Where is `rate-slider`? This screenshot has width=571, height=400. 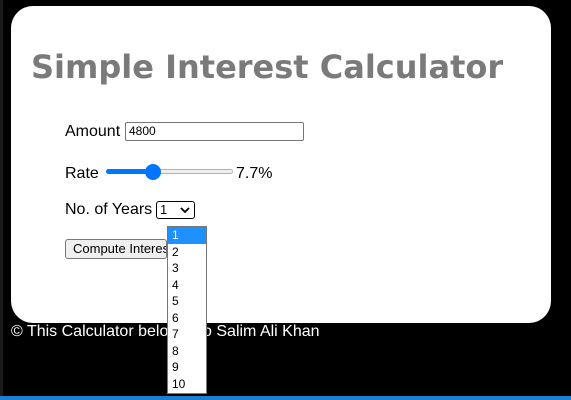
rate-slider is located at coordinates (169, 172).